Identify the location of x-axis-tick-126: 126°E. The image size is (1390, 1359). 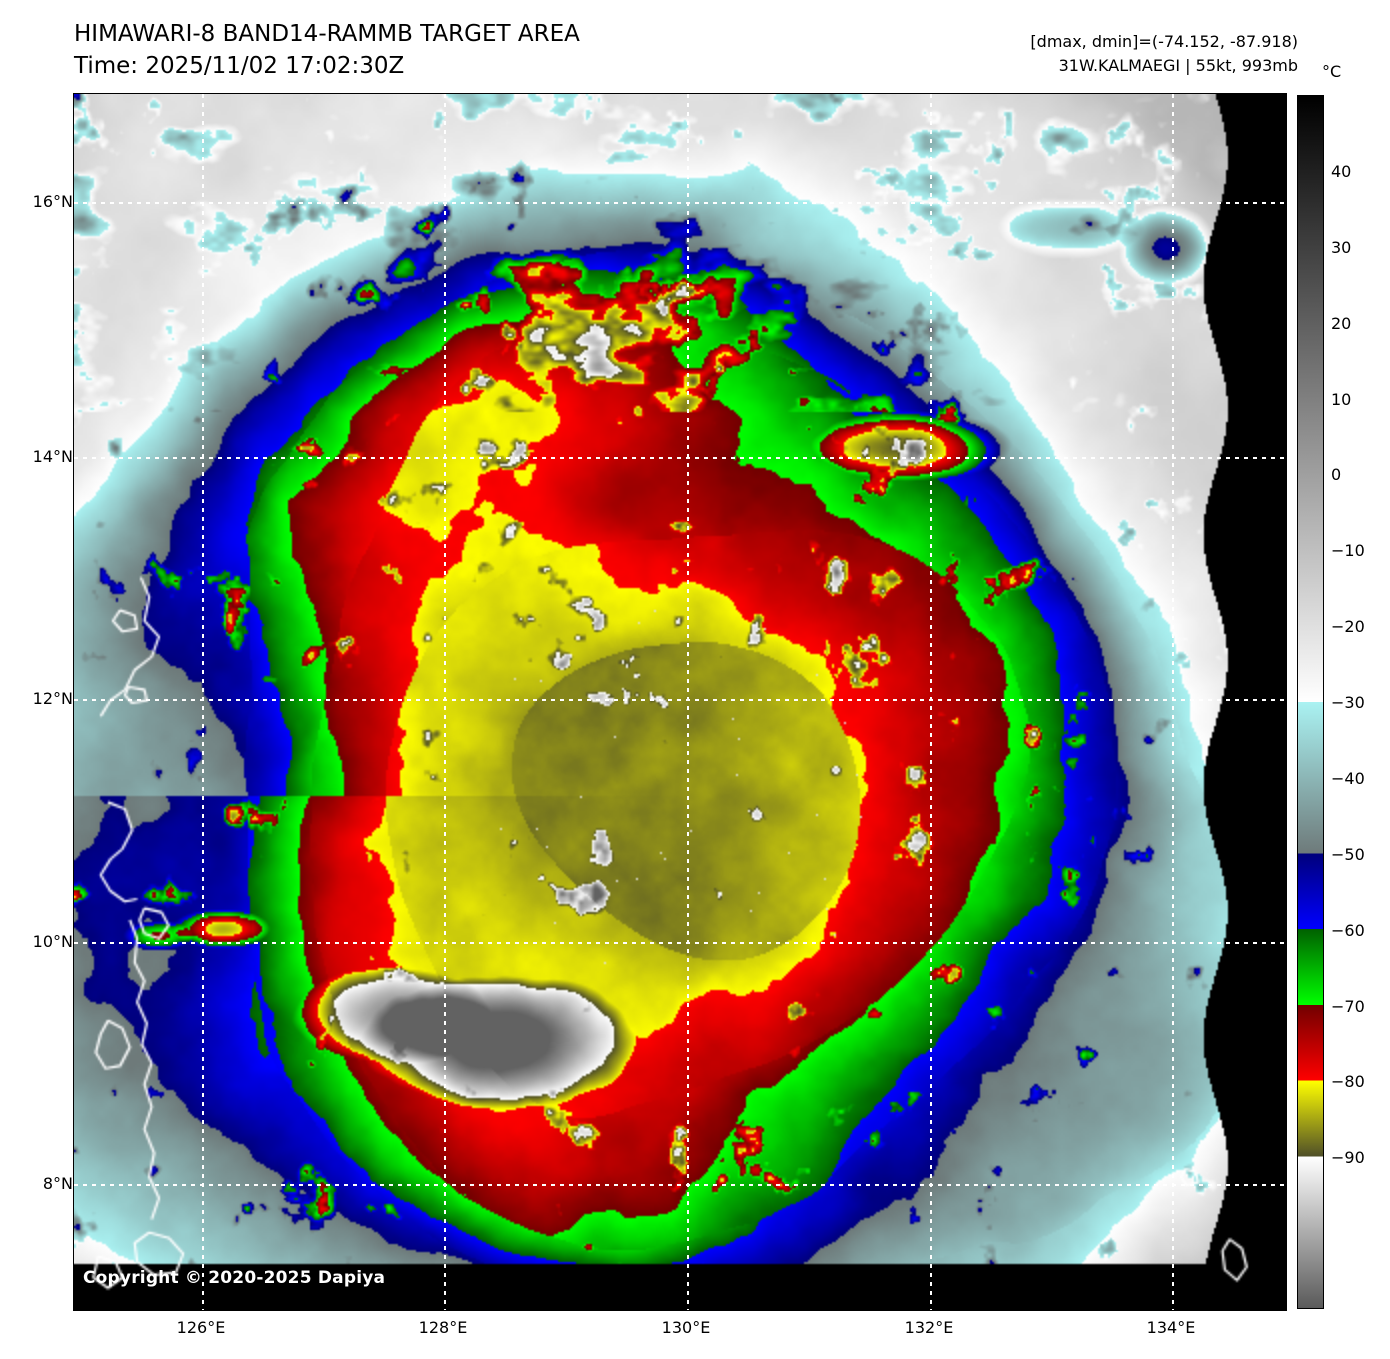
(201, 1327).